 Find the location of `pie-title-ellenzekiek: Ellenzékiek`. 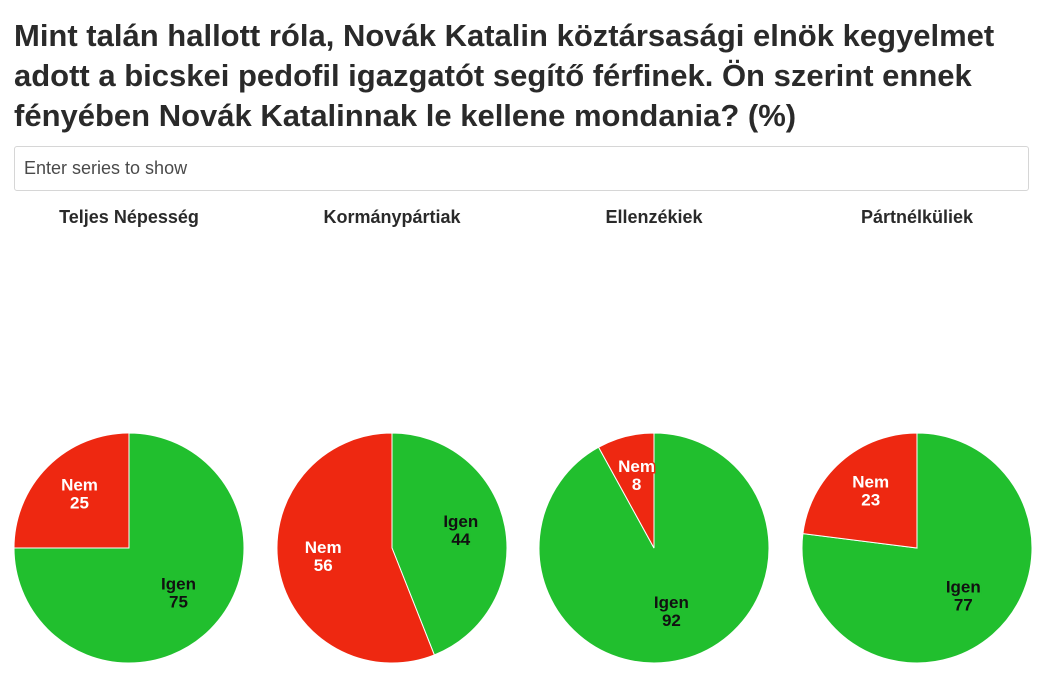

pie-title-ellenzekiek: Ellenzékiek is located at coordinates (654, 217).